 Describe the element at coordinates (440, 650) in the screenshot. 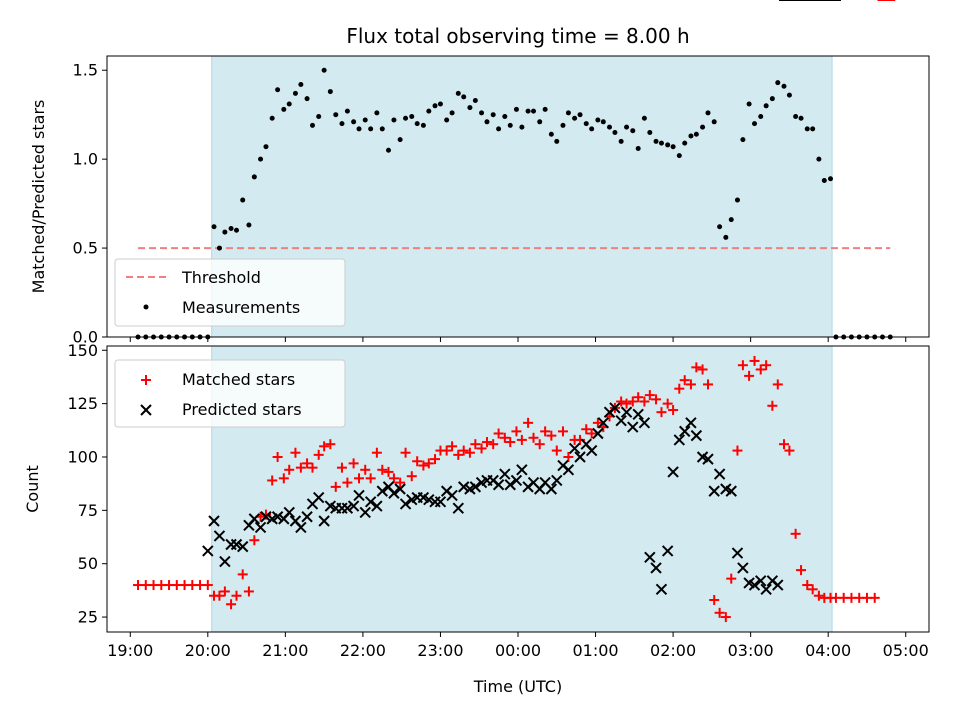

I see `x-tick-label: 23:00` at that location.